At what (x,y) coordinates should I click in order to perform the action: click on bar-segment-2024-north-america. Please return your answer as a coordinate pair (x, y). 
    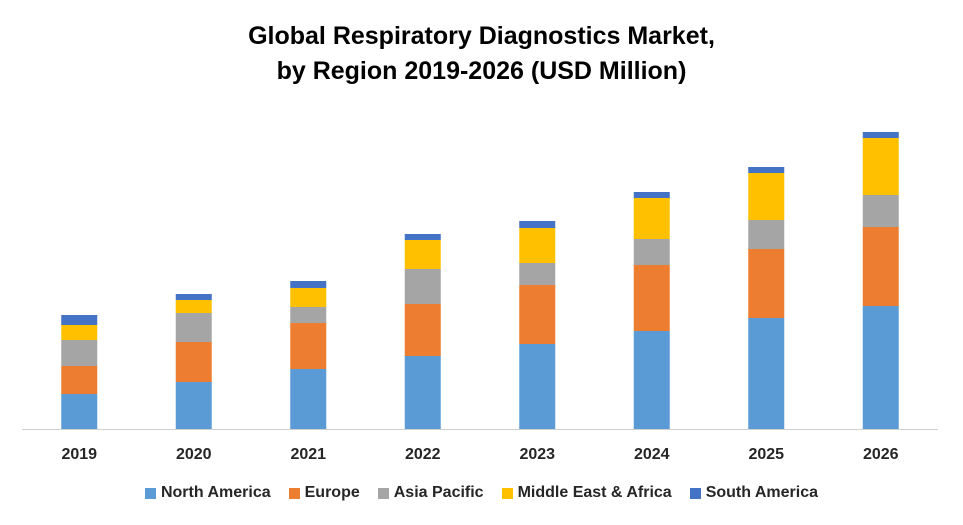
    Looking at the image, I should click on (651, 380).